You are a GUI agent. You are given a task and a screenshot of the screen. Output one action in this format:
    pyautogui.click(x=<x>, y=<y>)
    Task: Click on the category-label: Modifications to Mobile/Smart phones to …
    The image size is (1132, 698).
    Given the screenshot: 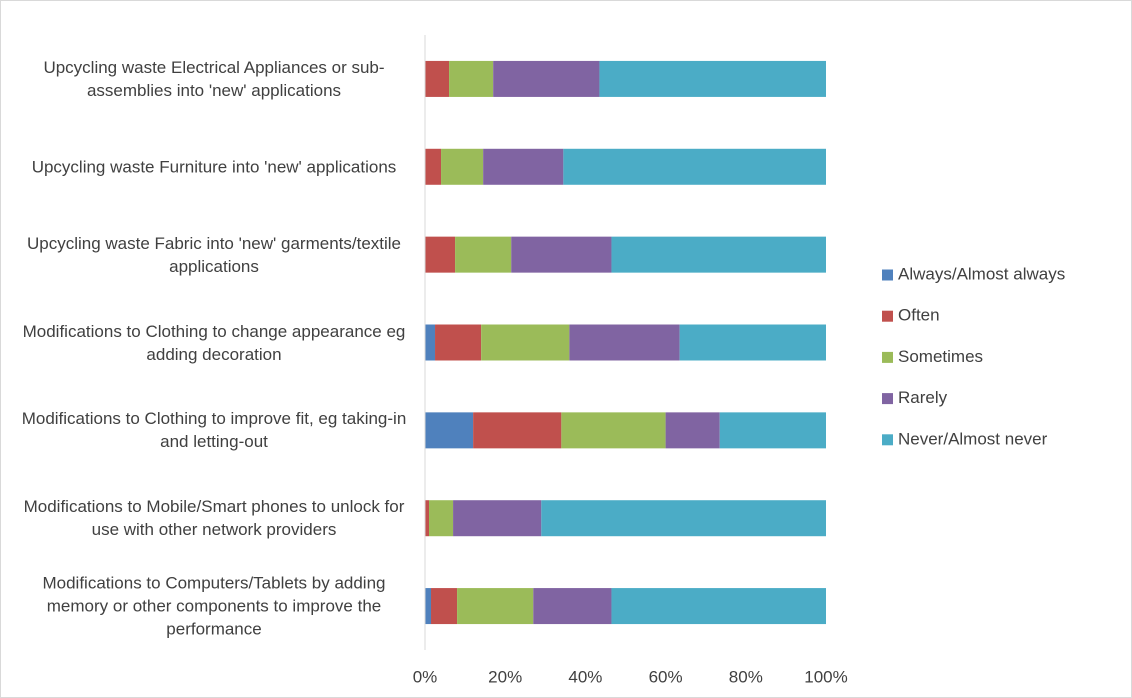 What is the action you would take?
    pyautogui.click(x=214, y=518)
    